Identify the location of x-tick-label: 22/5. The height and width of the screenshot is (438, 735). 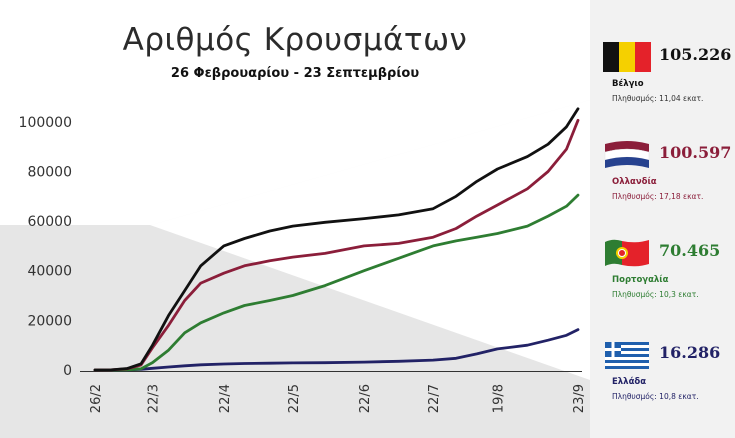
(294, 398).